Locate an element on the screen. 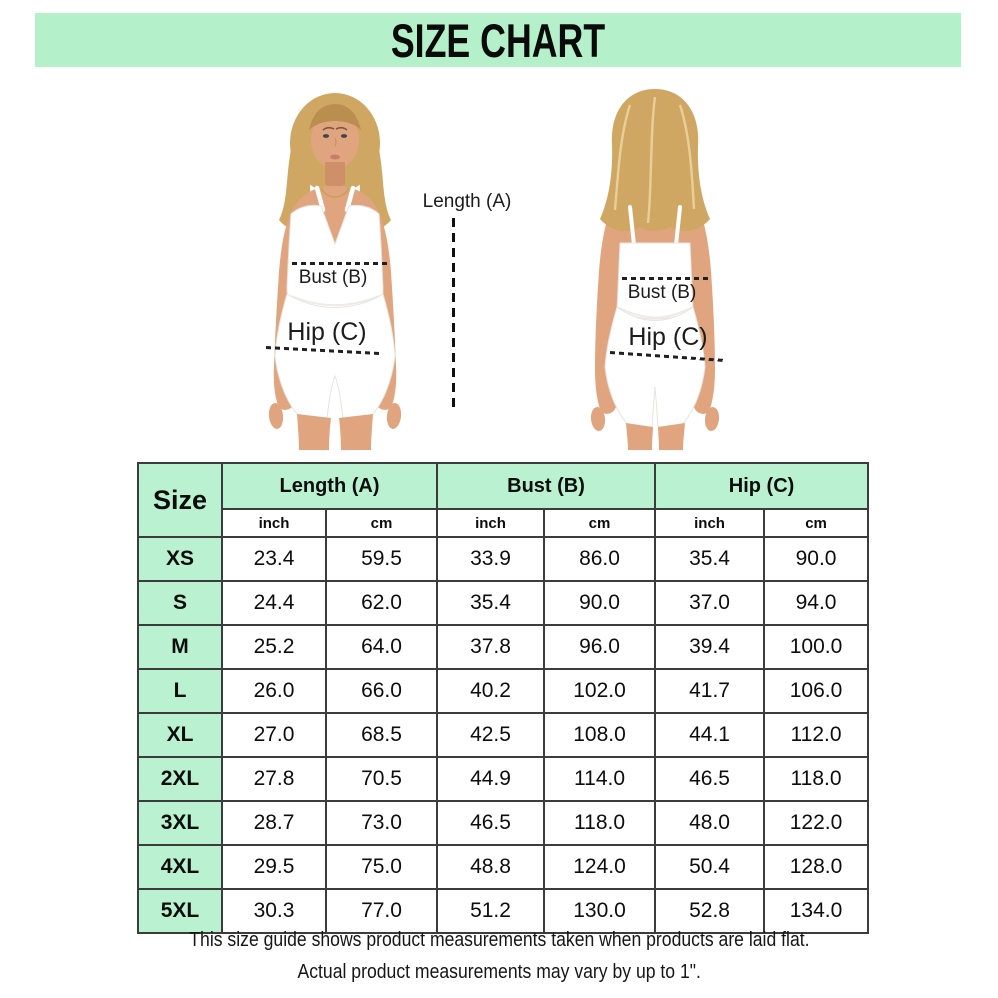 This screenshot has width=998, height=998. value-cell: 23.4 is located at coordinates (274, 559).